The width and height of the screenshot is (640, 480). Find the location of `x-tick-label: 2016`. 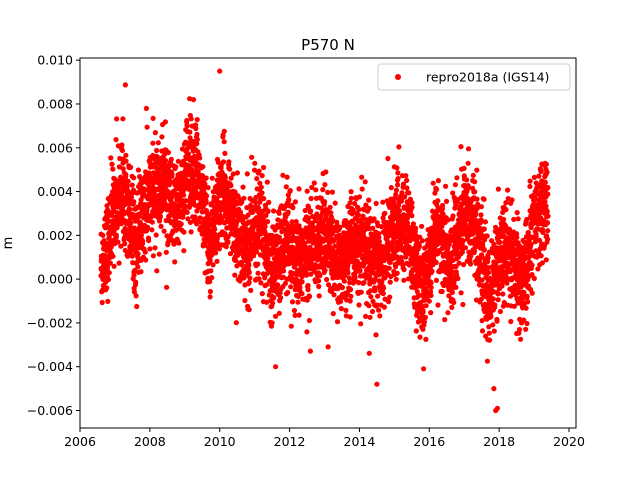

x-tick-label: 2016 is located at coordinates (429, 441).